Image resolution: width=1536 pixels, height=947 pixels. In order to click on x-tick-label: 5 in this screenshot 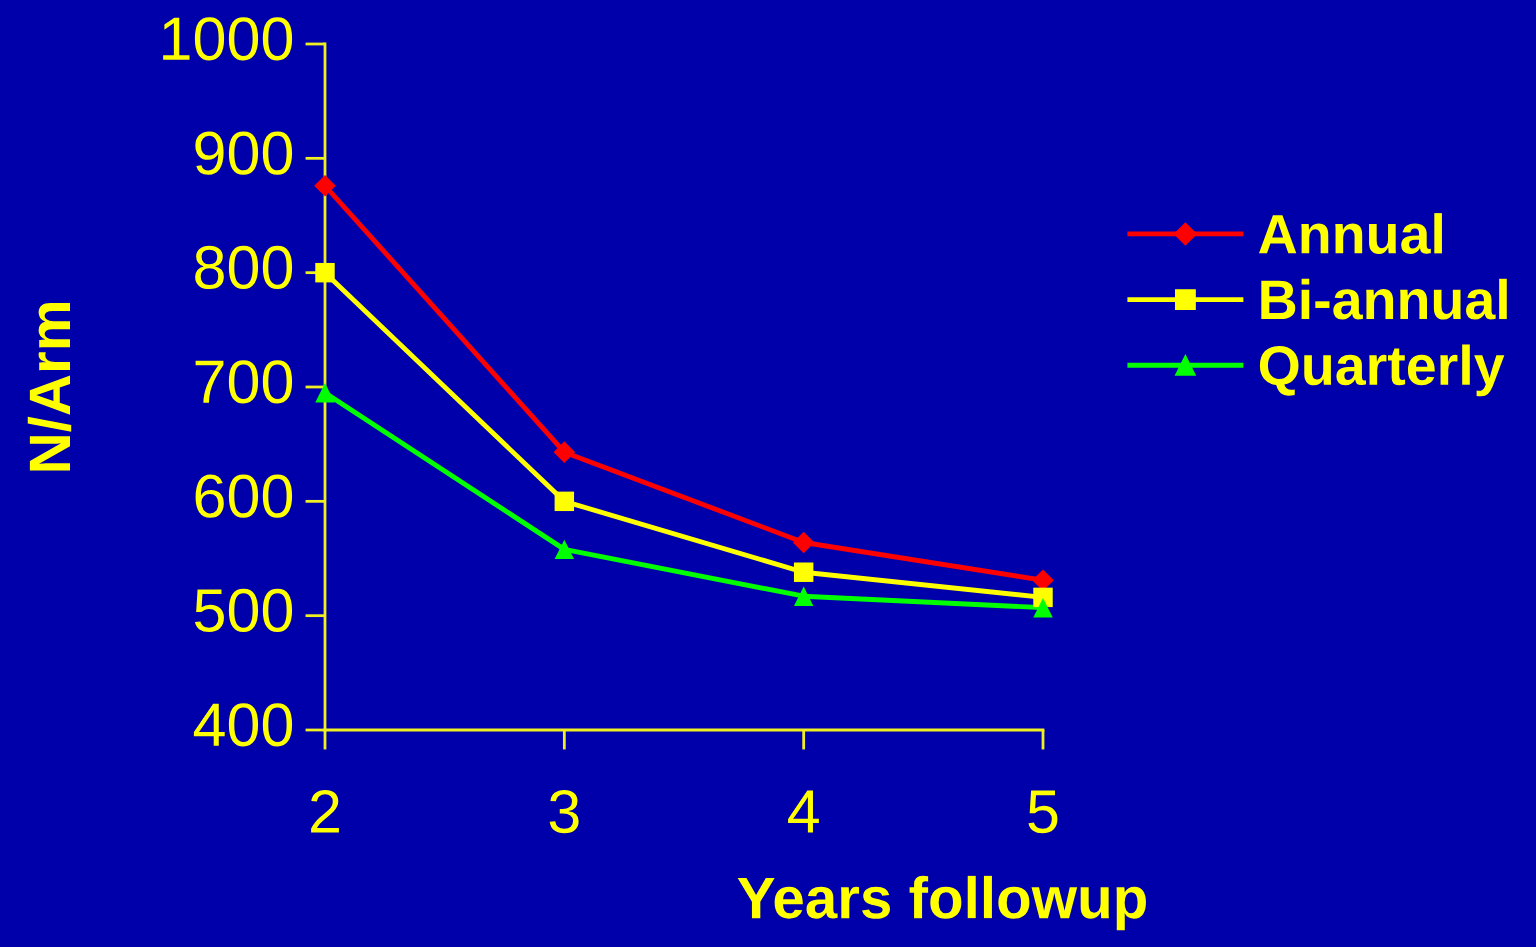, I will do `click(1043, 812)`.